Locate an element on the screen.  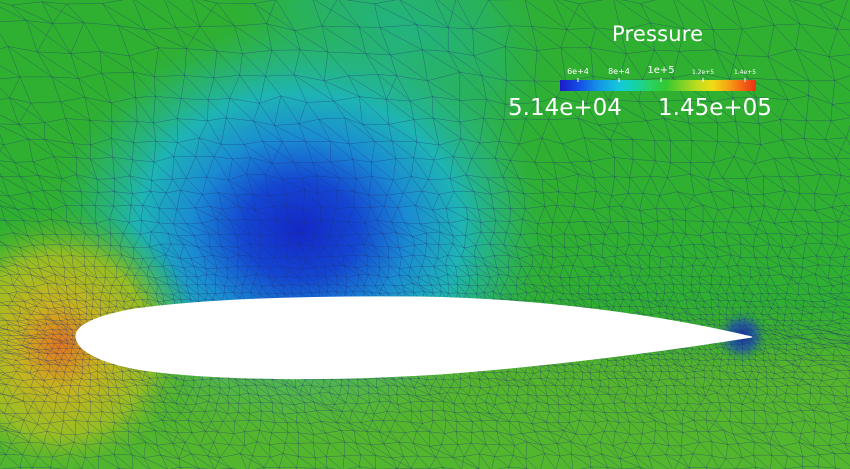
colormap-bar is located at coordinates (658, 85).